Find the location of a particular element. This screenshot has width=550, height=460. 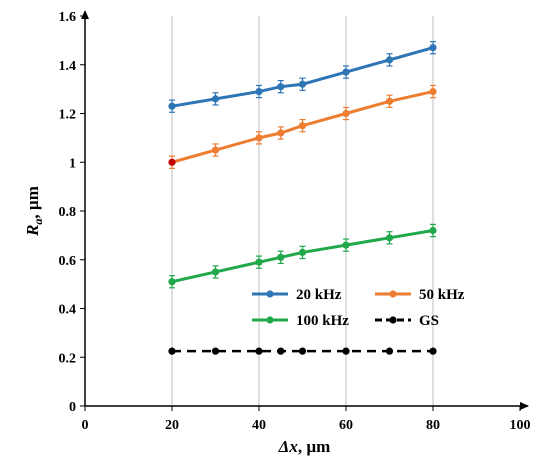

x-tick-label-60: 60 is located at coordinates (346, 425).